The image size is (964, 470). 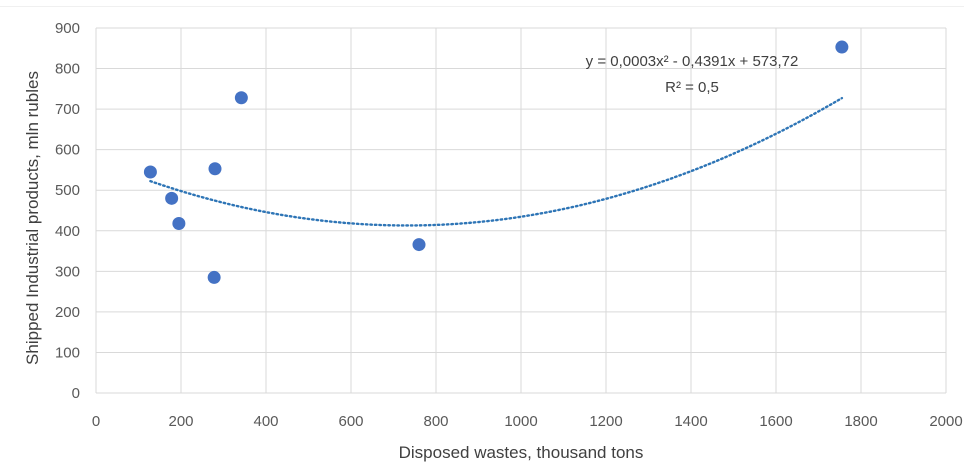 What do you see at coordinates (350, 421) in the screenshot?
I see `x-tick-label: 600` at bounding box center [350, 421].